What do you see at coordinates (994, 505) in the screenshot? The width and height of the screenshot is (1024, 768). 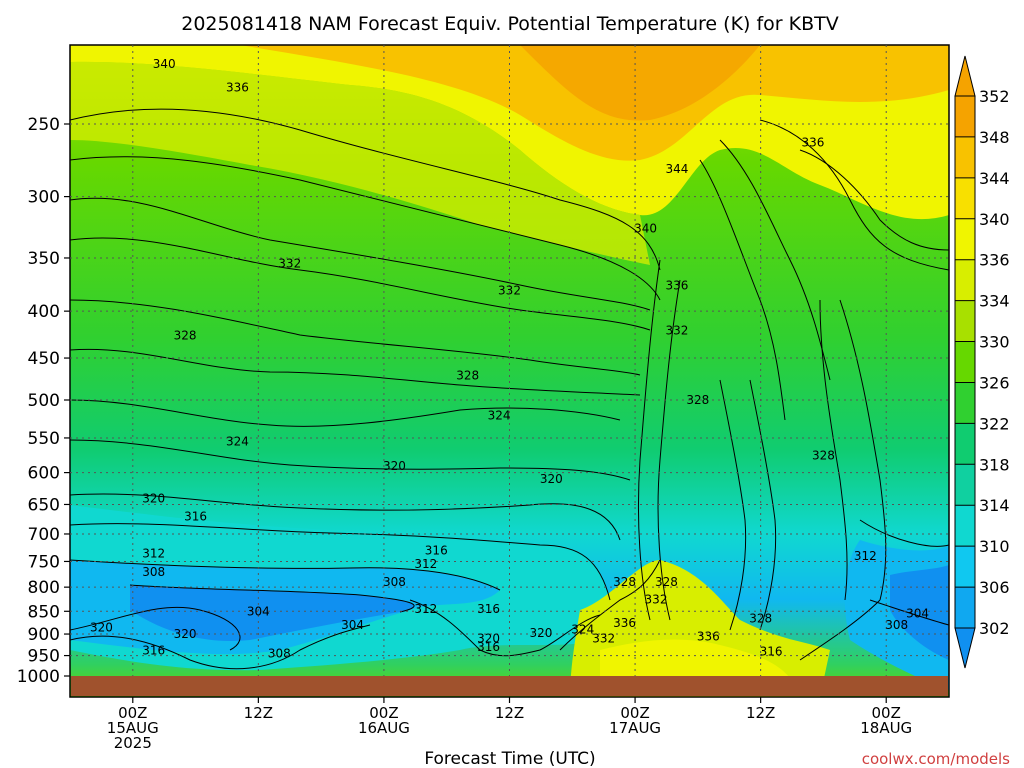 I see `colorbar-label: 314` at bounding box center [994, 505].